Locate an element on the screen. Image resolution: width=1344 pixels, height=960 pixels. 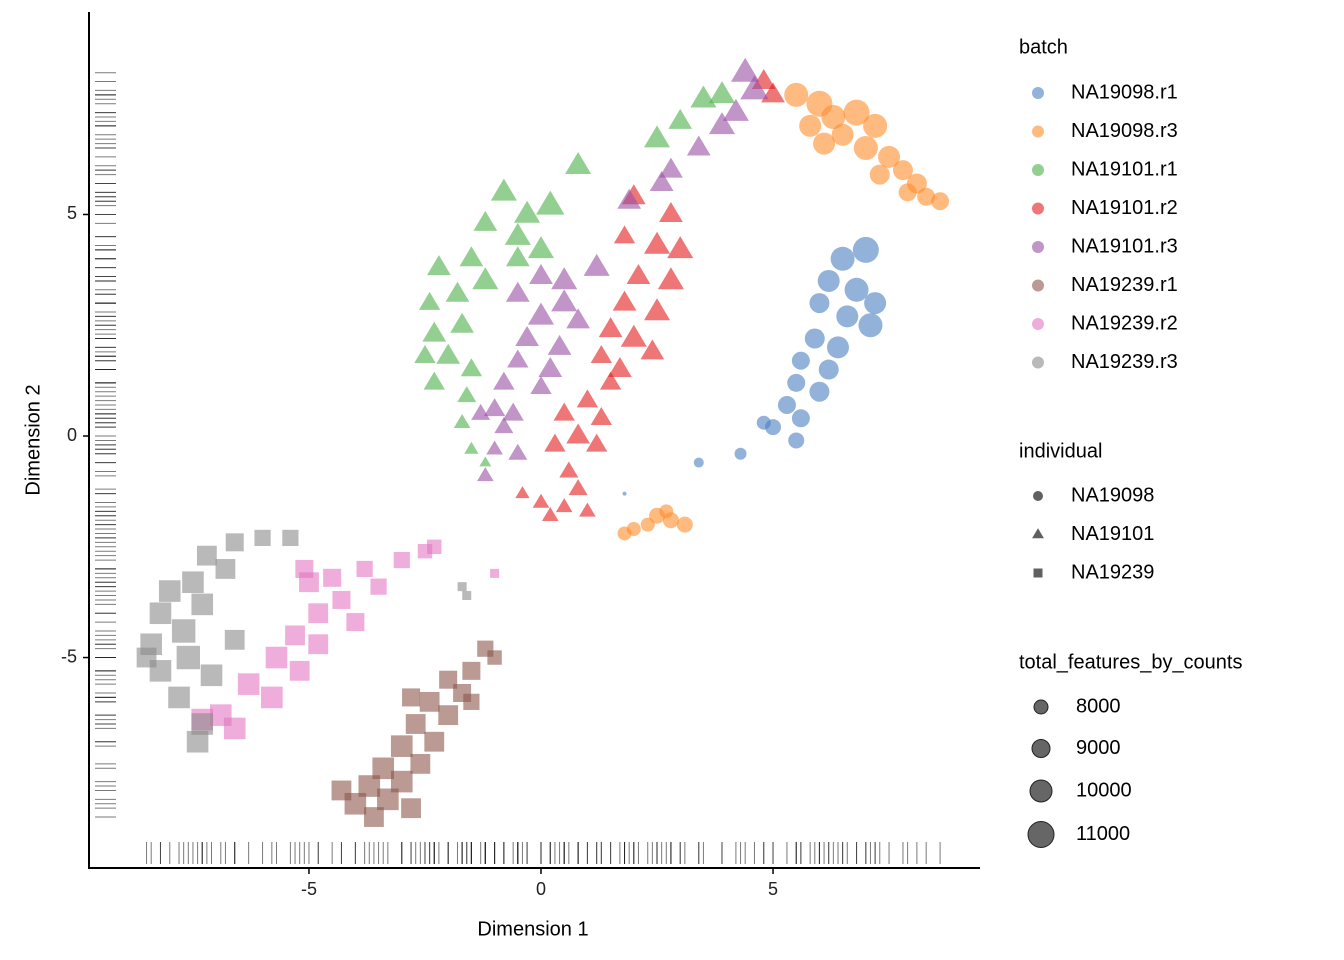
shape-legend-title: individual is located at coordinates (1060, 451).